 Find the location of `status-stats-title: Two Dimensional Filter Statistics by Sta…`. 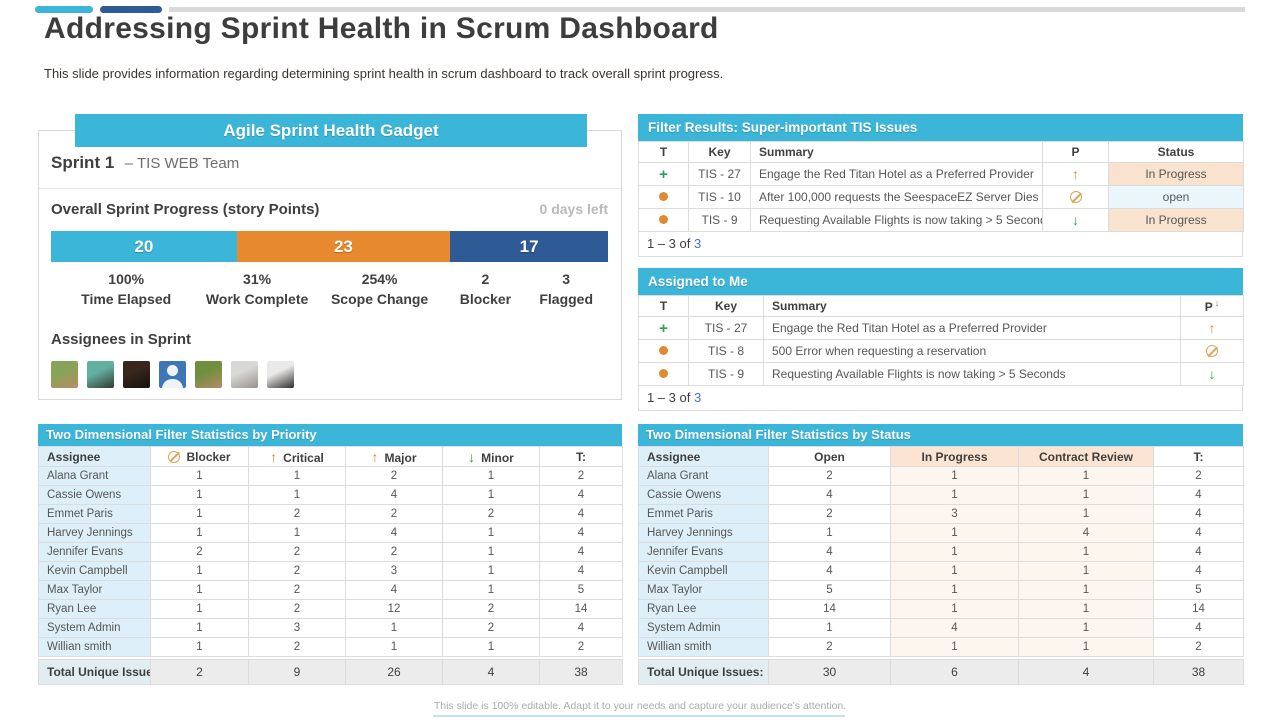

status-stats-title: Two Dimensional Filter Statistics by Sta… is located at coordinates (940, 435).